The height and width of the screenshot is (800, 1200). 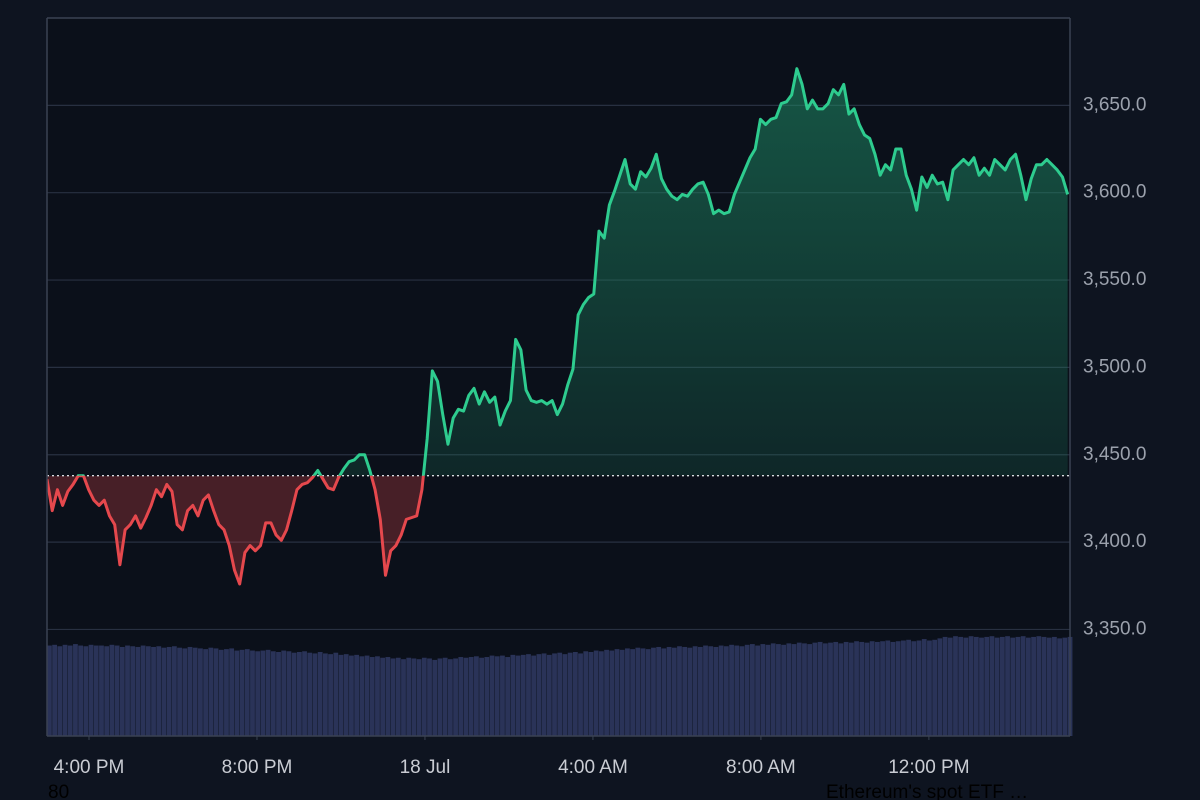 I want to click on price-line-down, so click(x=236, y=530).